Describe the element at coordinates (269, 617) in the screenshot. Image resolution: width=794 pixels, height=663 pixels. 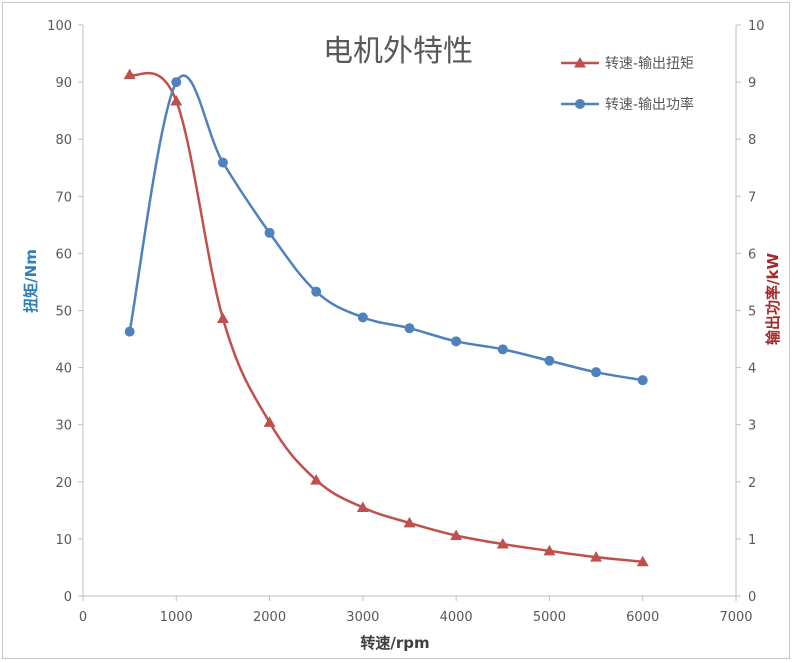
I see `x-tick-label: 2000` at that location.